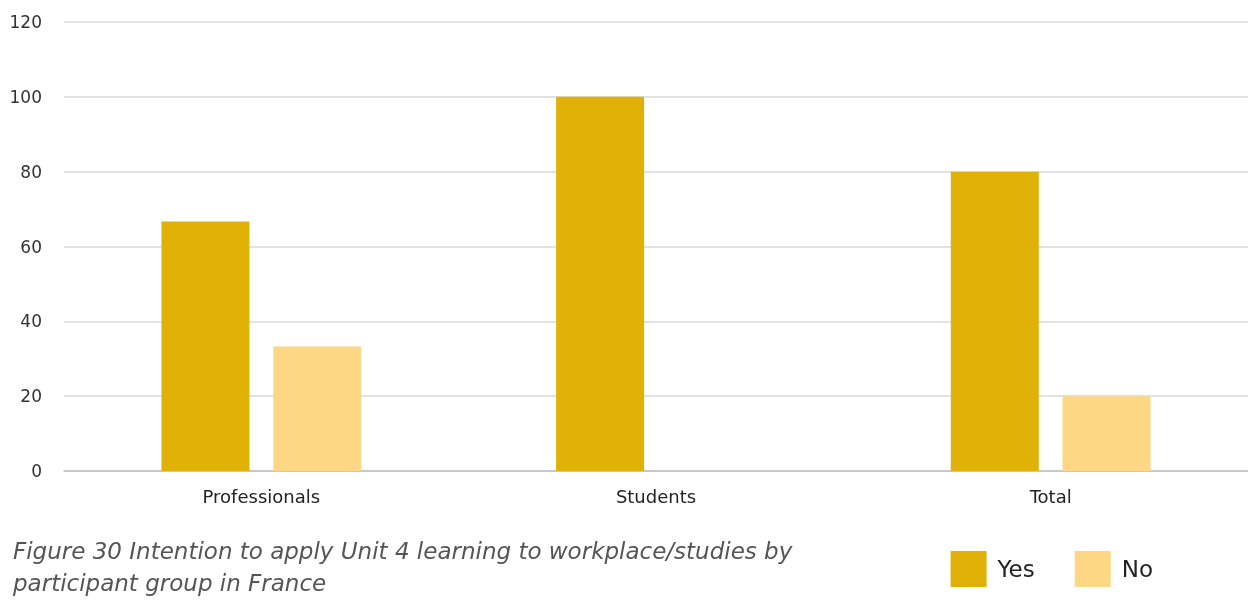 Image resolution: width=1248 pixels, height=608 pixels. Describe the element at coordinates (1050, 496) in the screenshot. I see `x-tick-label: Total` at that location.